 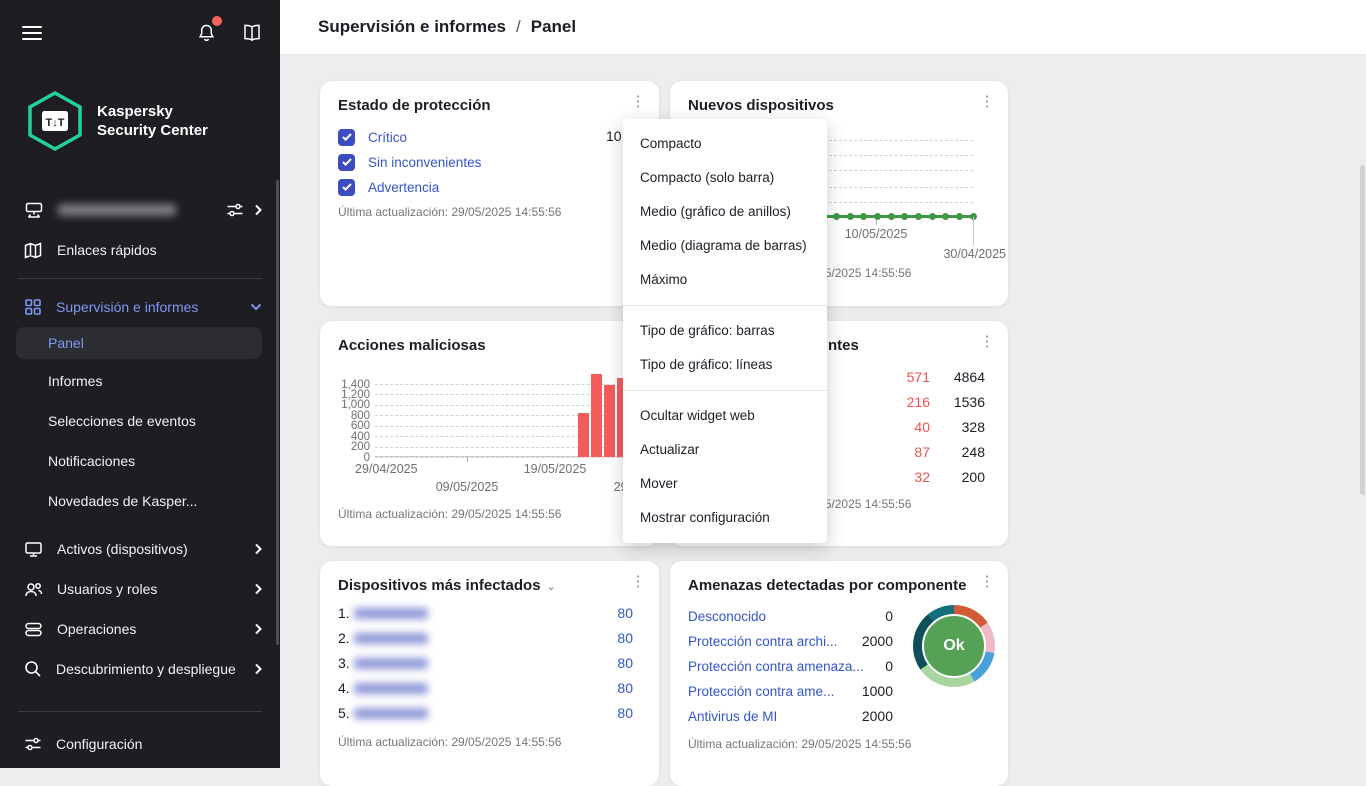 I want to click on menu-item-mover: Mover, so click(x=659, y=483).